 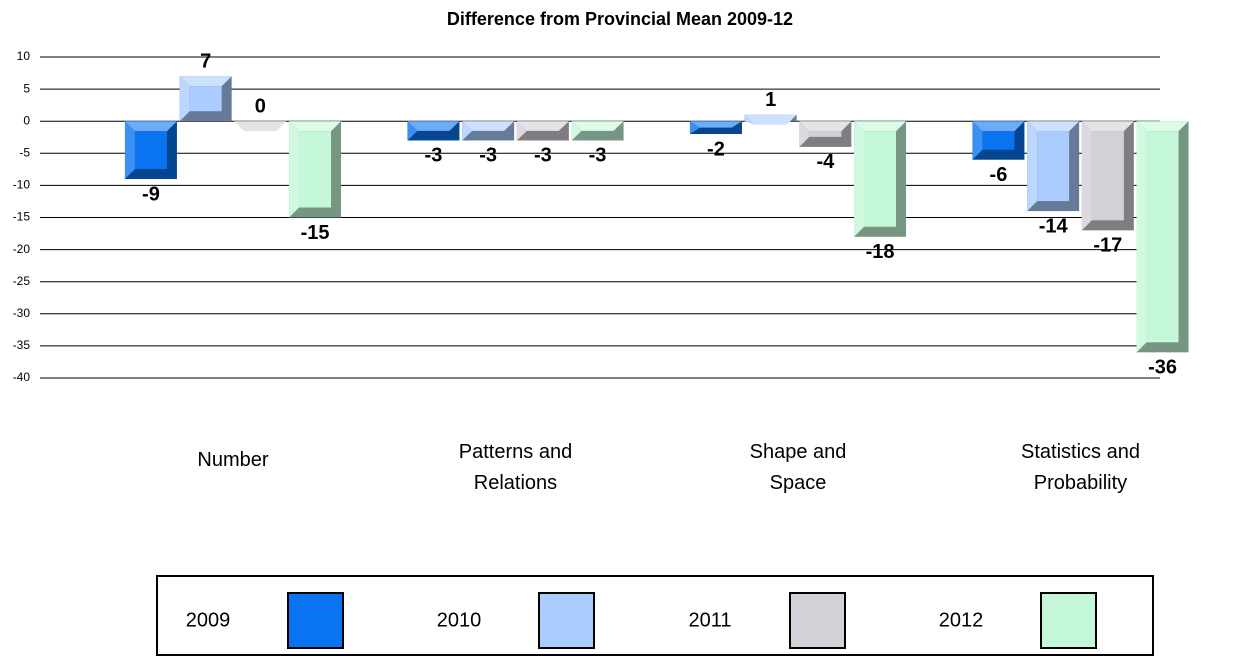 I want to click on x-tick-label-line: Relations, so click(x=515, y=483).